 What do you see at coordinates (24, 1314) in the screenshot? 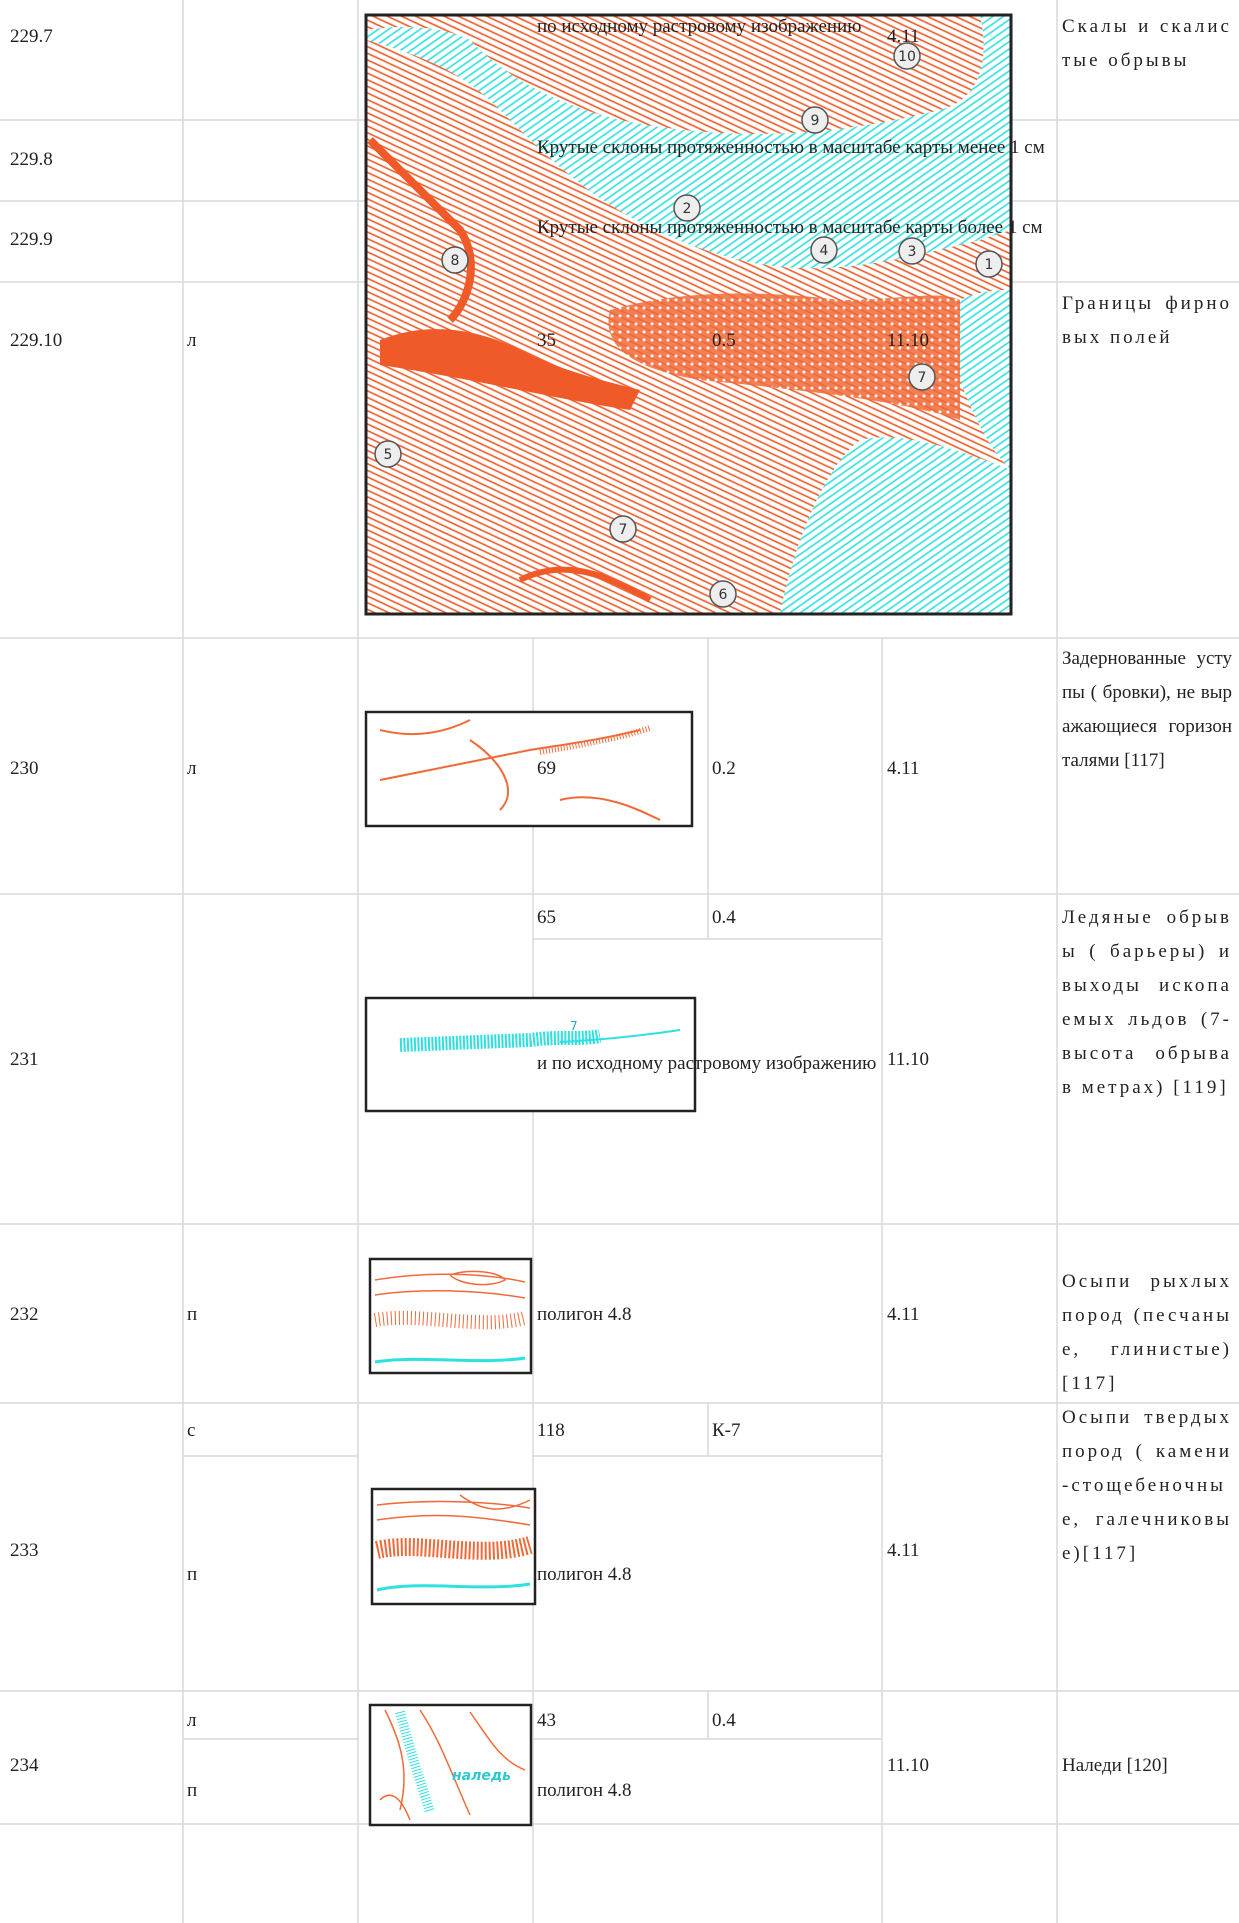
I see `code: 232` at bounding box center [24, 1314].